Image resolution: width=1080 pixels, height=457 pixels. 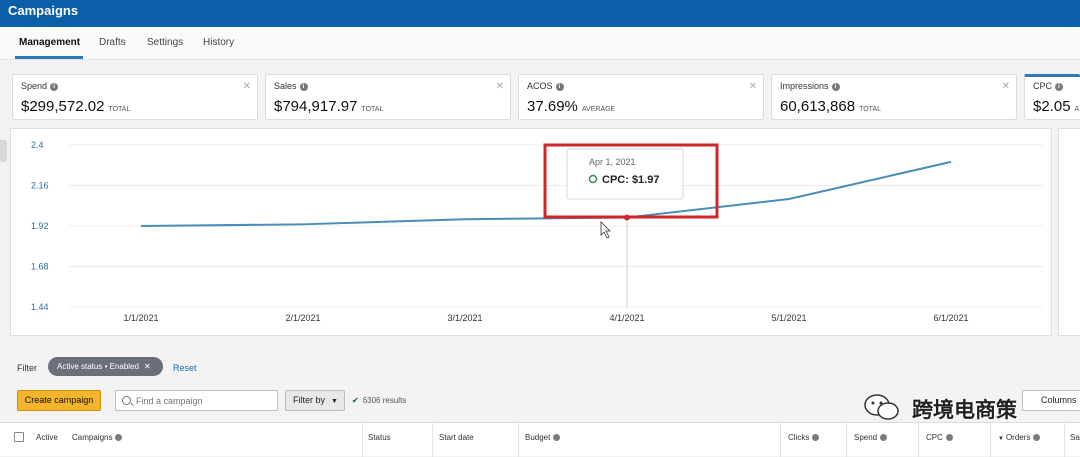 I want to click on tab-management: Management, so click(x=50, y=42).